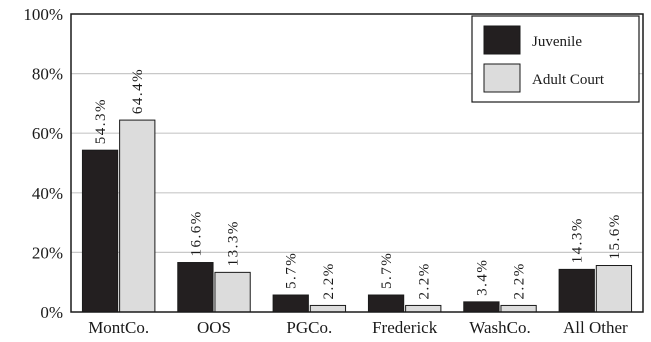 Image resolution: width=651 pixels, height=342 pixels. I want to click on x-category-label: OOS, so click(214, 327).